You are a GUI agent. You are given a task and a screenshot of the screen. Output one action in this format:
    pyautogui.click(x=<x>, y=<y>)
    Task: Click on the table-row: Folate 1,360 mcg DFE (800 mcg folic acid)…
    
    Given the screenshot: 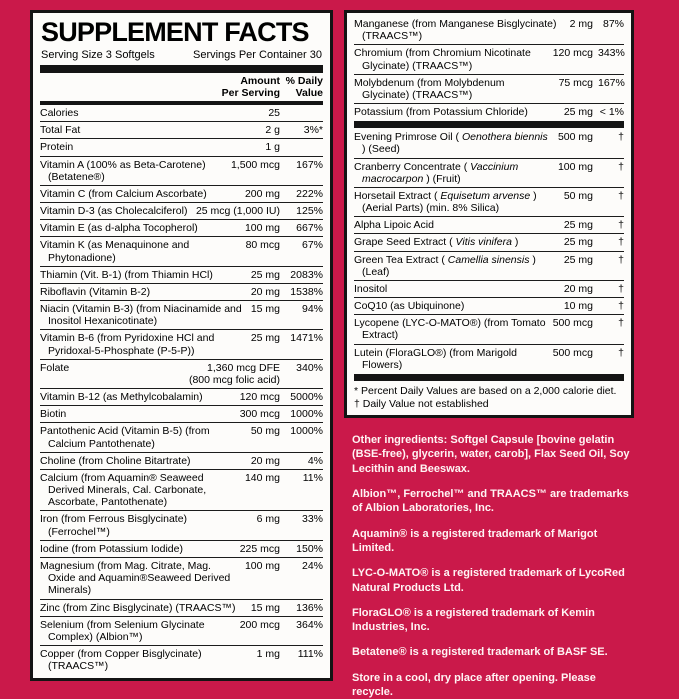 What is the action you would take?
    pyautogui.click(x=181, y=375)
    